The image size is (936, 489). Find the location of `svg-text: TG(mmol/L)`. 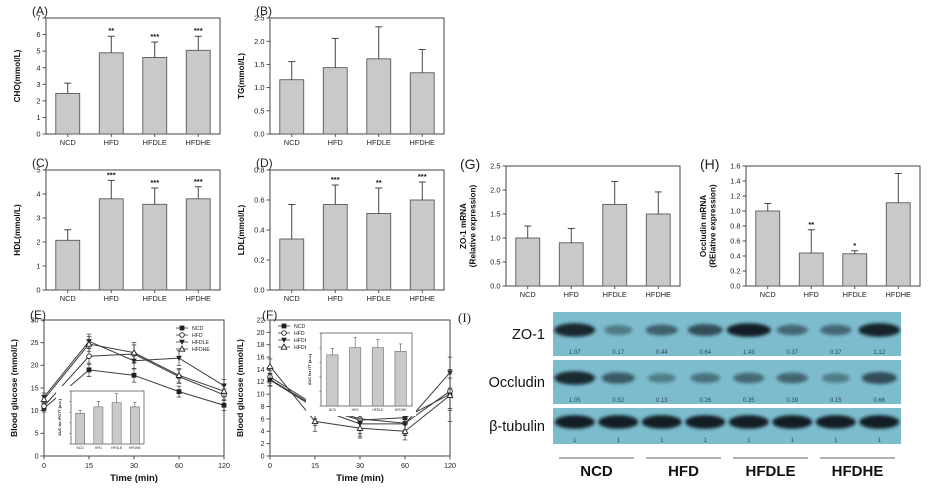

svg-text: TG(mmol/L) is located at coordinates (241, 76).